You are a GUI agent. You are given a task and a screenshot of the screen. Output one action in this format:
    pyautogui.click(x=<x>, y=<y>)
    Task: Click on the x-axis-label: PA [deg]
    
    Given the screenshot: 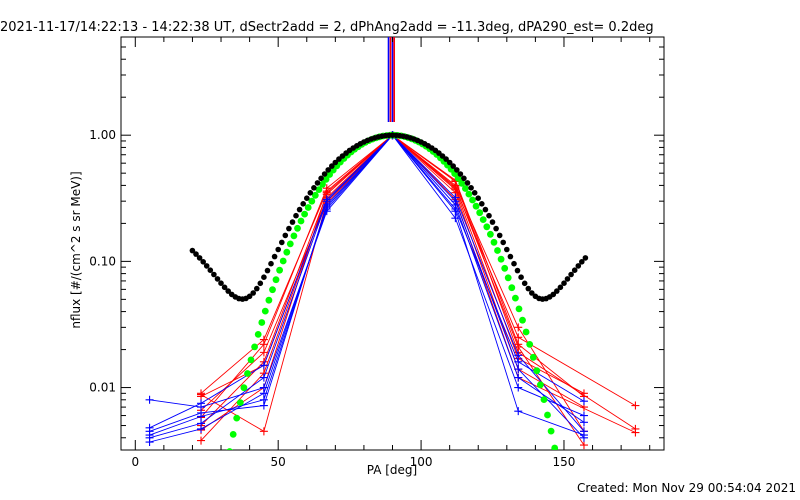 What is the action you would take?
    pyautogui.click(x=392, y=470)
    